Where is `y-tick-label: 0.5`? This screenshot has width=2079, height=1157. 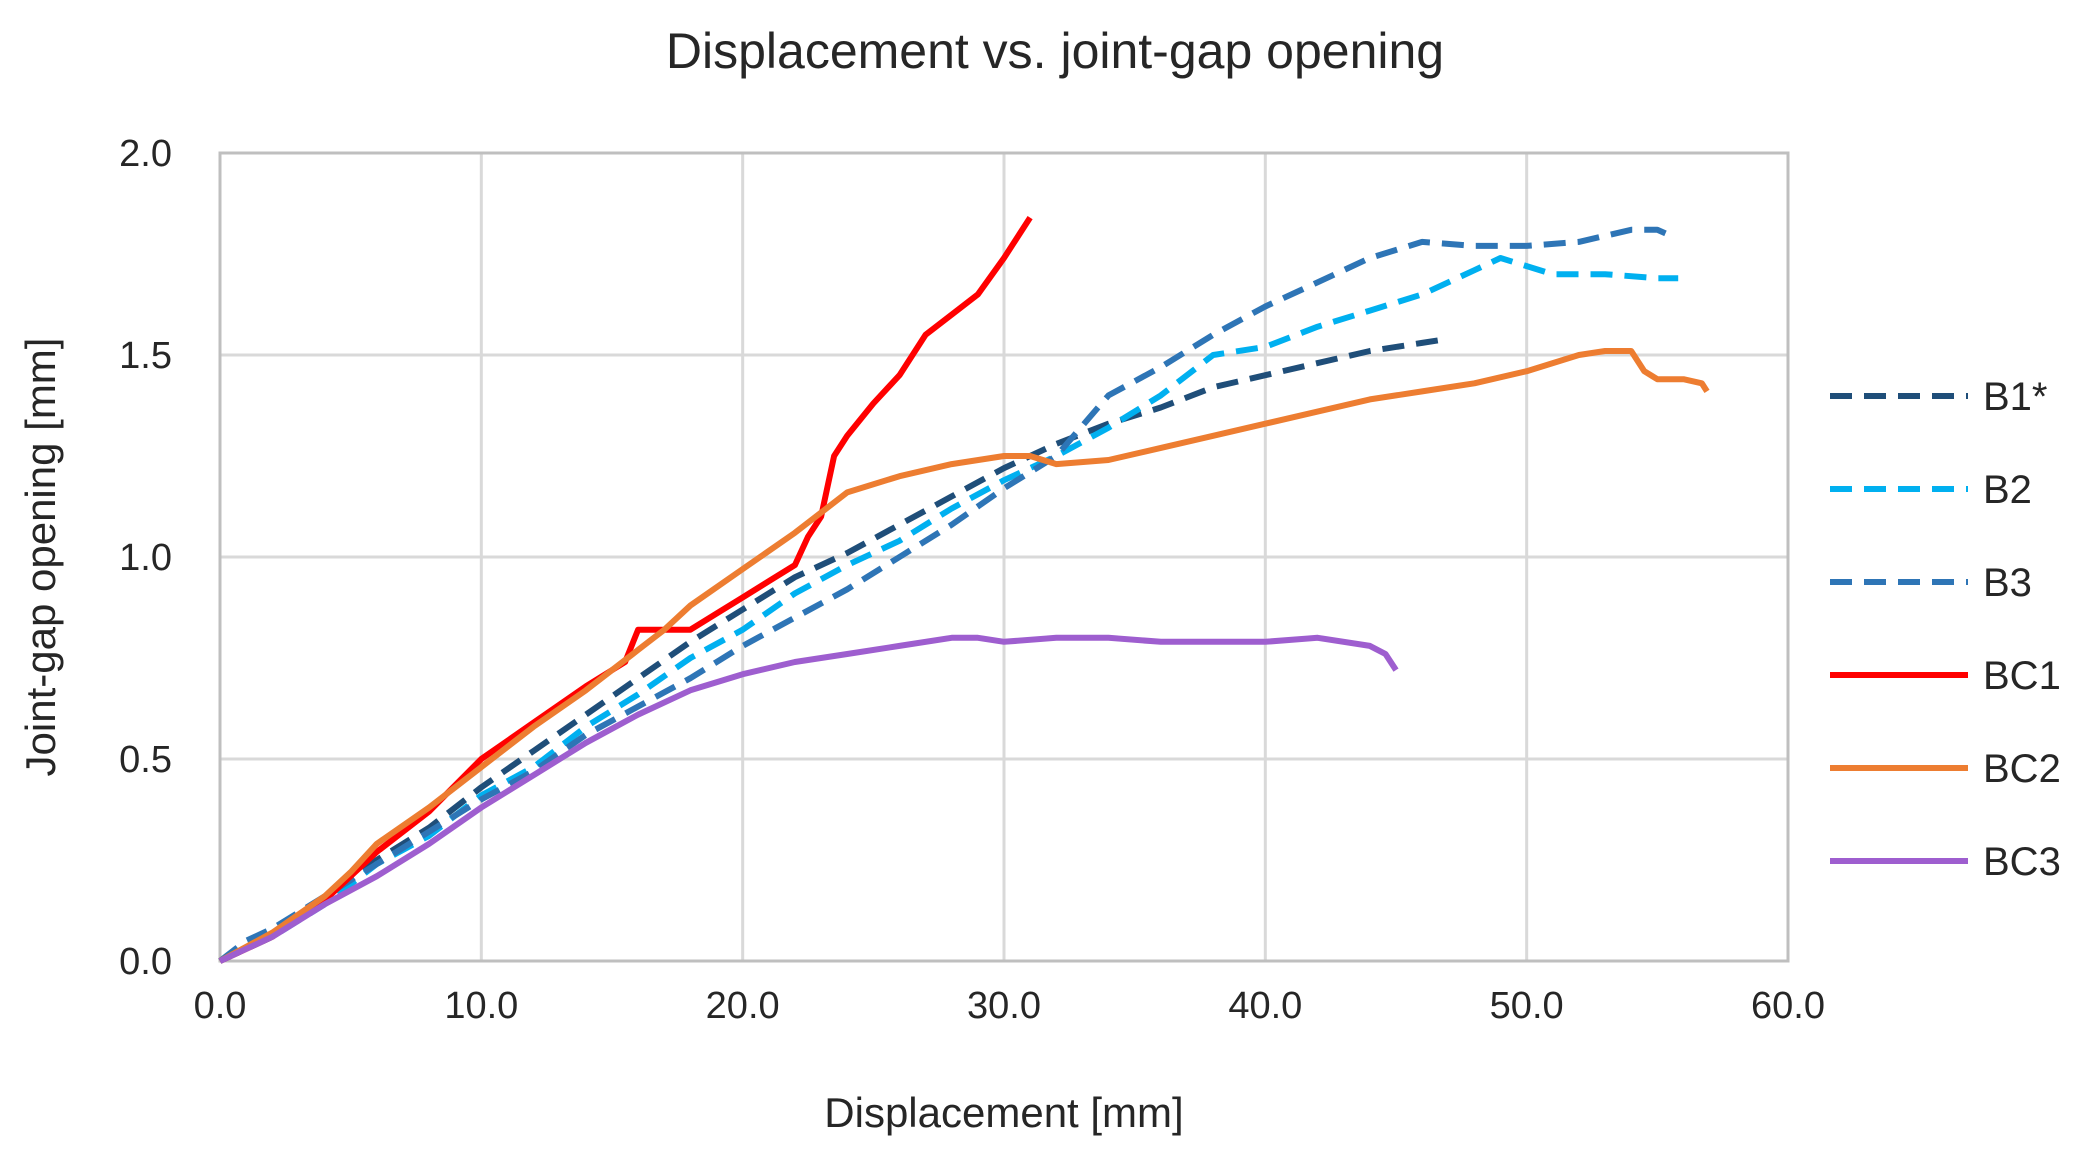 y-tick-label: 0.5 is located at coordinates (145, 760).